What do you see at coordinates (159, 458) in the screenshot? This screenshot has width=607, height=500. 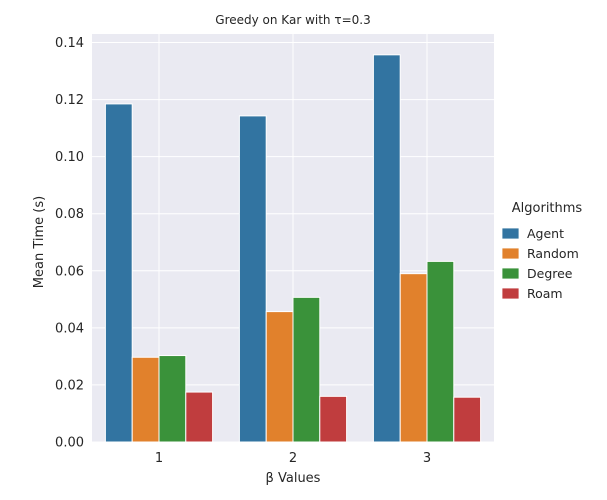 I see `x-tick-label: 1` at bounding box center [159, 458].